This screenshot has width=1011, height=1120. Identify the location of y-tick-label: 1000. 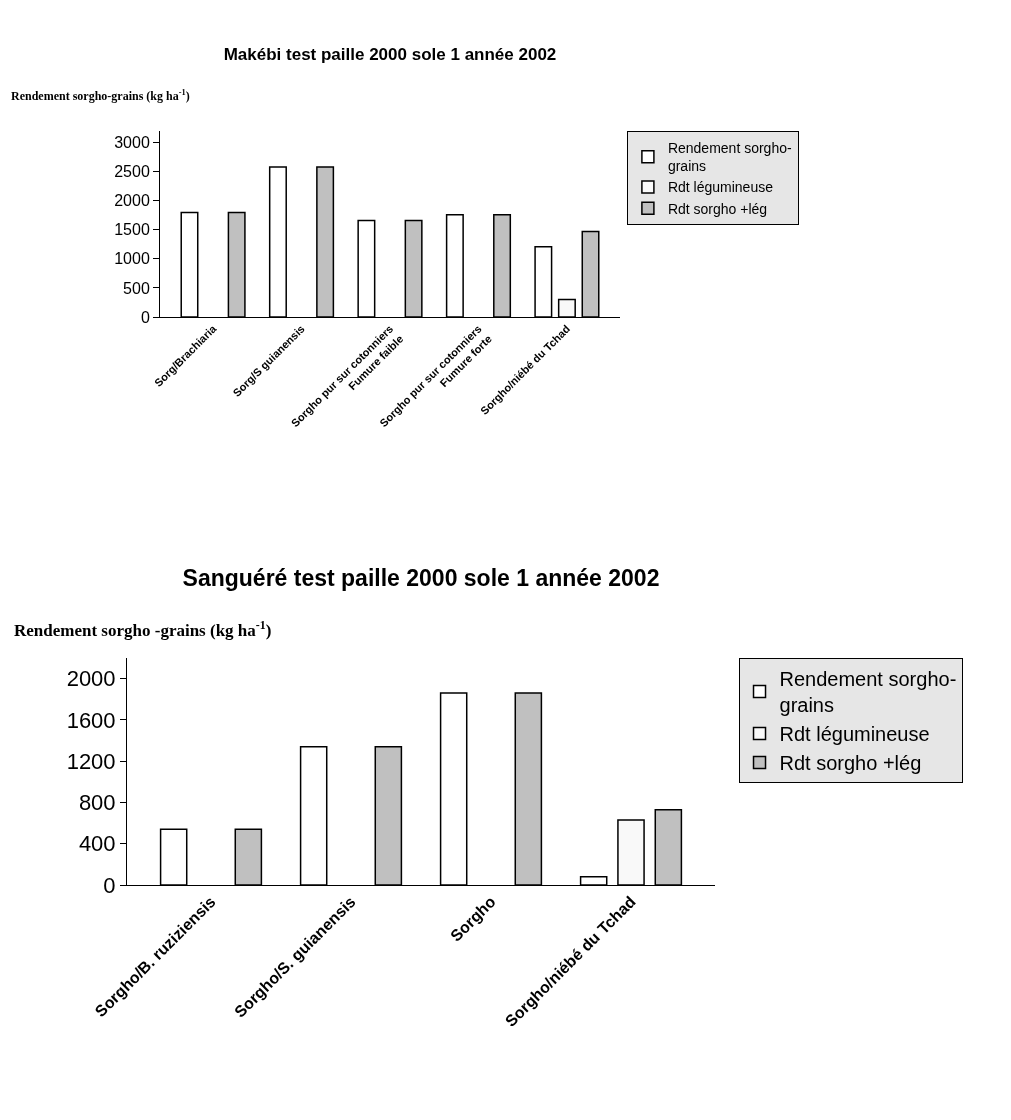
(132, 259).